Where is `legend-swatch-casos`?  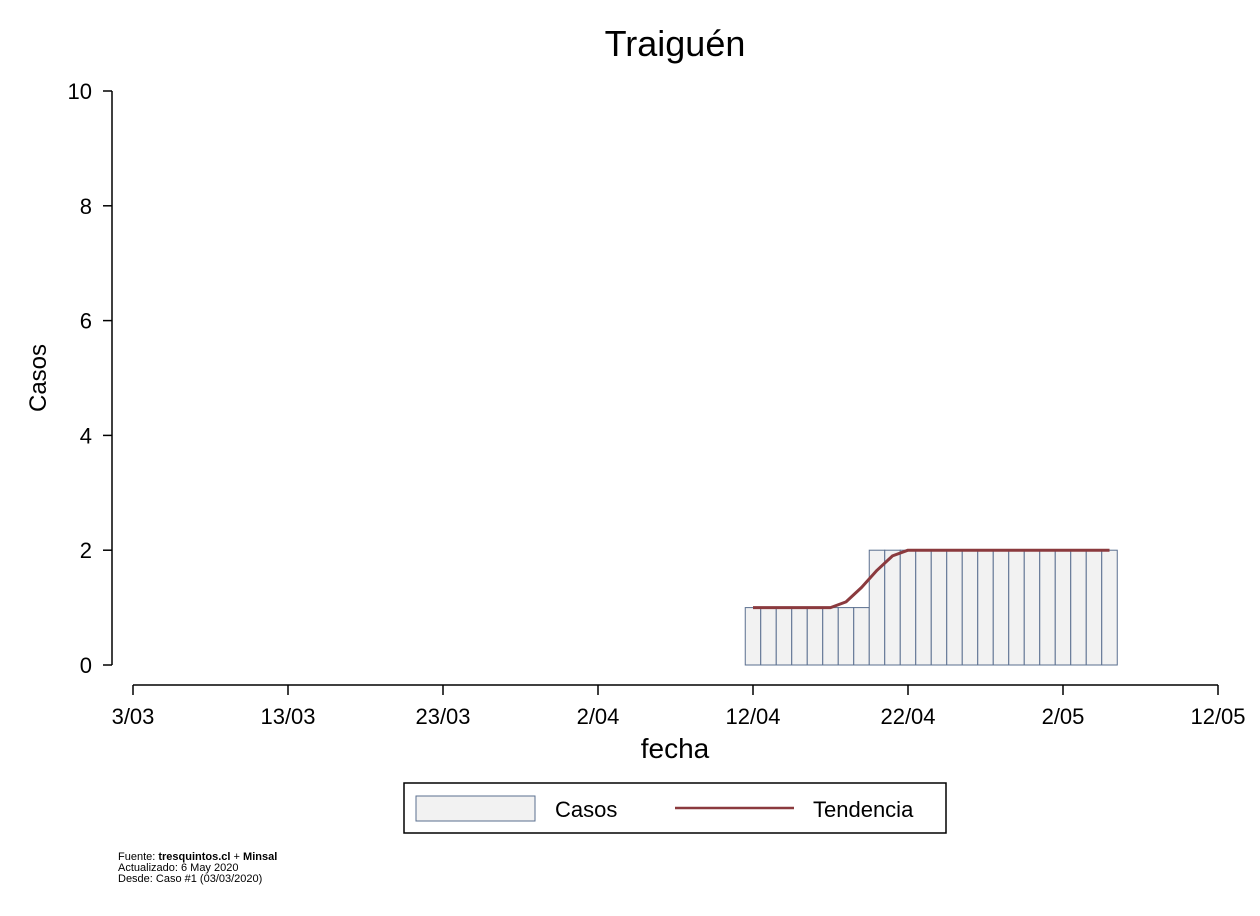
legend-swatch-casos is located at coordinates (475, 808).